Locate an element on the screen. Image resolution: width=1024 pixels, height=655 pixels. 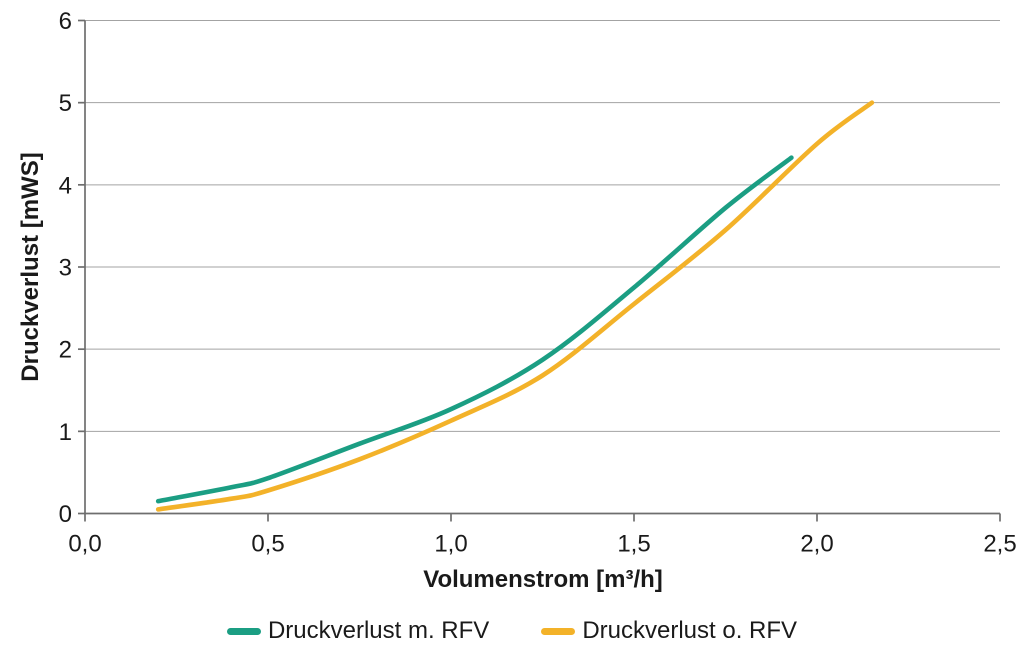
y-tick-label: 0 is located at coordinates (65, 514).